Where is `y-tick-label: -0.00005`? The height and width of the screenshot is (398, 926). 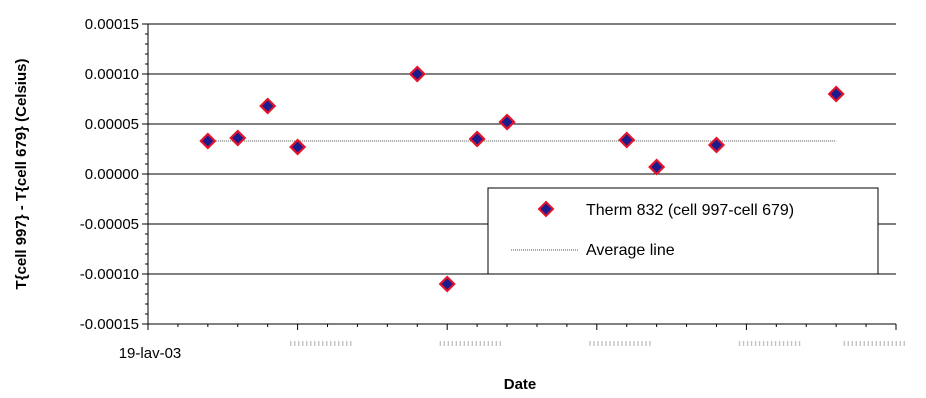
y-tick-label: -0.00005 is located at coordinates (109, 224).